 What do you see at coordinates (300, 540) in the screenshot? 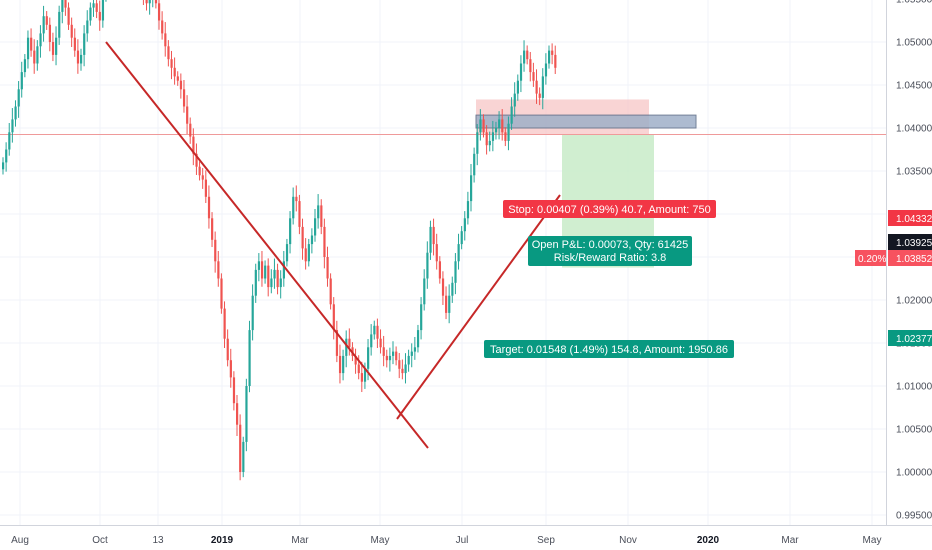
I see `time-tick-label: Mar` at bounding box center [300, 540].